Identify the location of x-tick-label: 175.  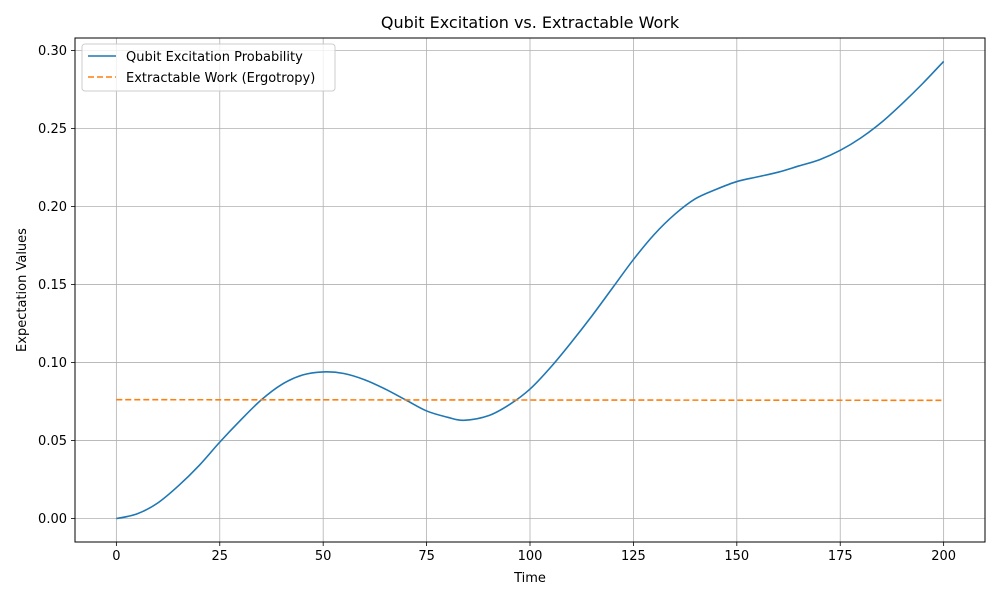
(840, 556).